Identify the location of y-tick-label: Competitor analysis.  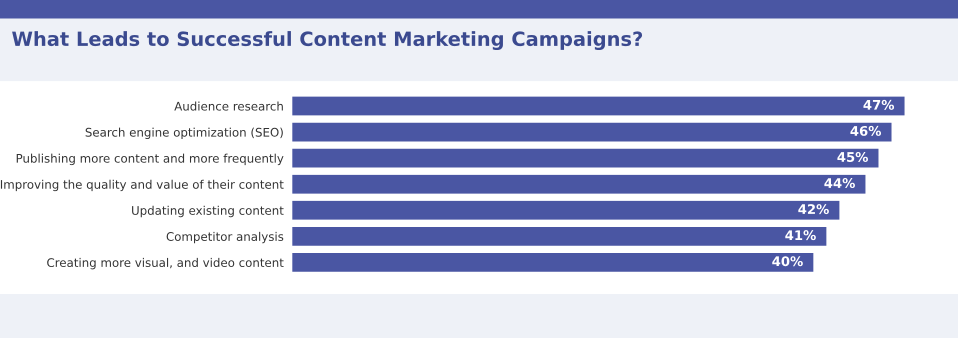
(225, 238).